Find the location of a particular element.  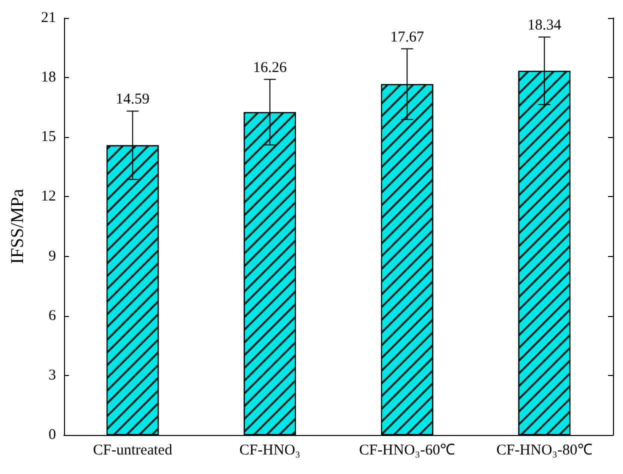

y-tick-label: 9 is located at coordinates (52, 256).